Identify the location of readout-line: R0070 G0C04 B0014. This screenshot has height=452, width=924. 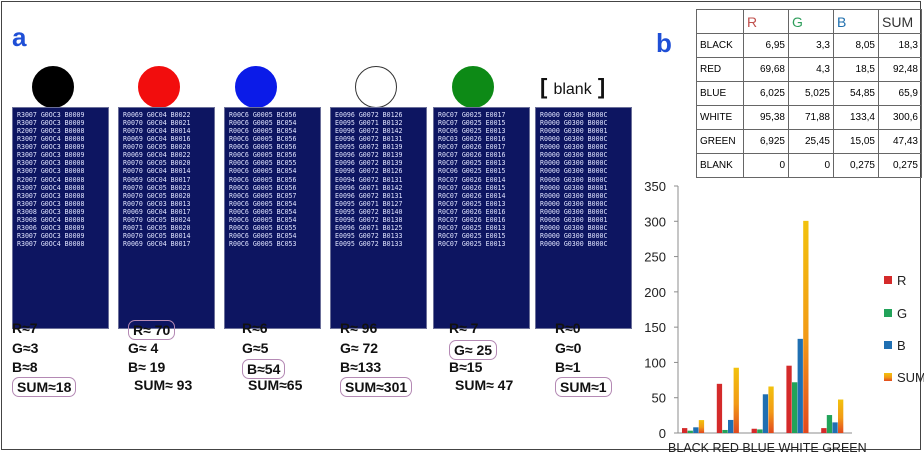
(157, 171).